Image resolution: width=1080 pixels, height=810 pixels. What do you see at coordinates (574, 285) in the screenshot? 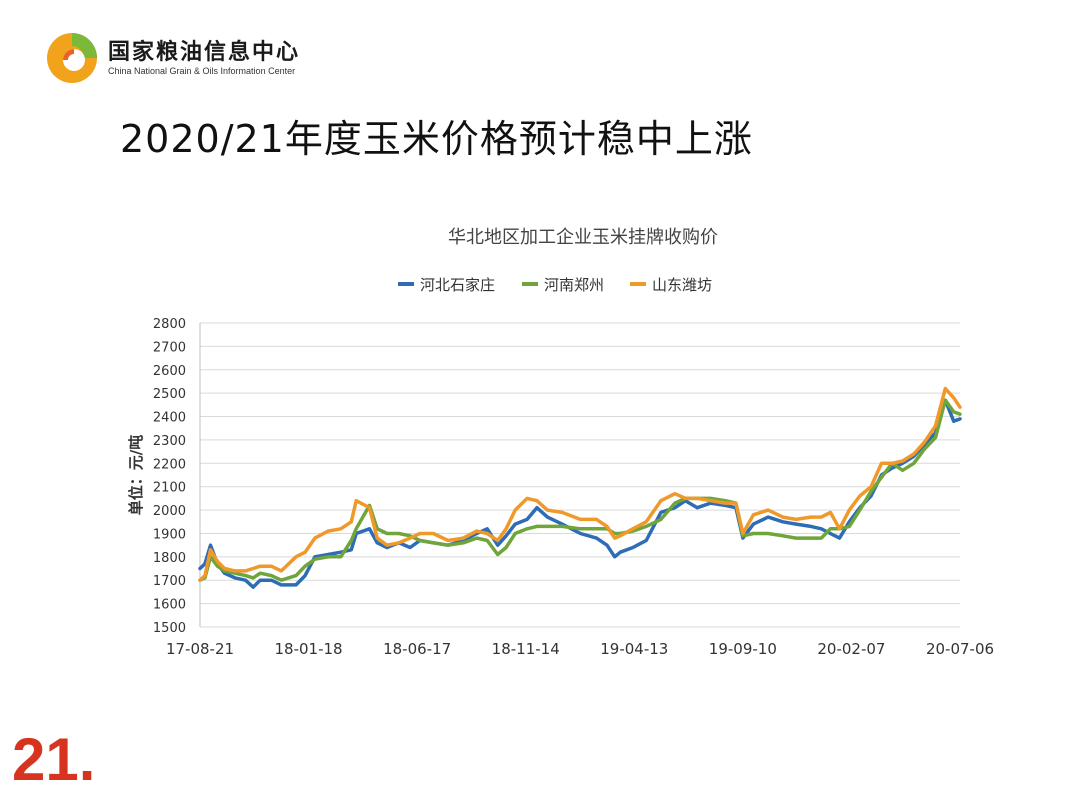
I see `legend-label-henan: 河南郑州` at bounding box center [574, 285].